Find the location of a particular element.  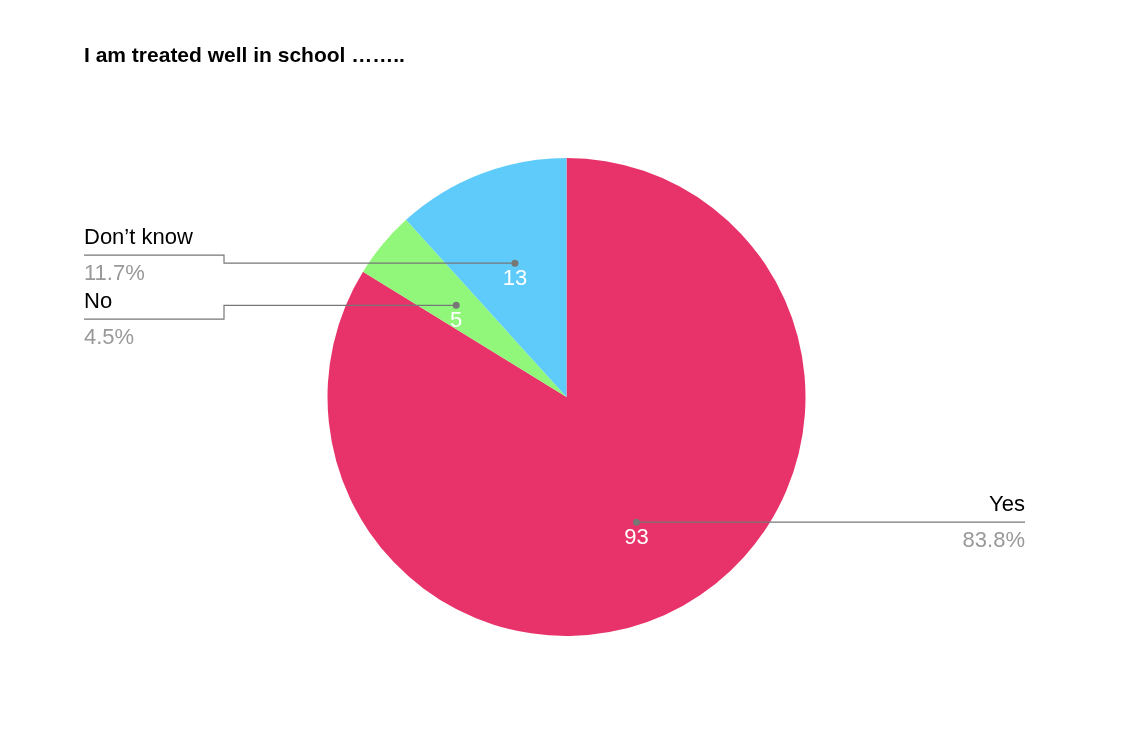

slice-label: Don’t know is located at coordinates (138, 237).